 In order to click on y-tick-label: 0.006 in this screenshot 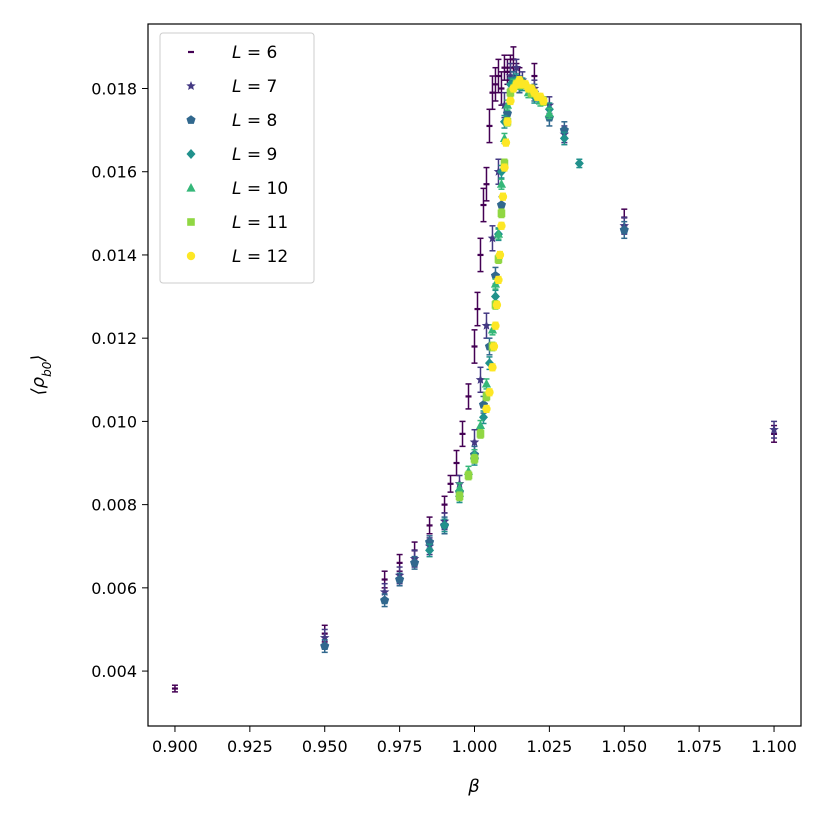, I will do `click(114, 588)`.